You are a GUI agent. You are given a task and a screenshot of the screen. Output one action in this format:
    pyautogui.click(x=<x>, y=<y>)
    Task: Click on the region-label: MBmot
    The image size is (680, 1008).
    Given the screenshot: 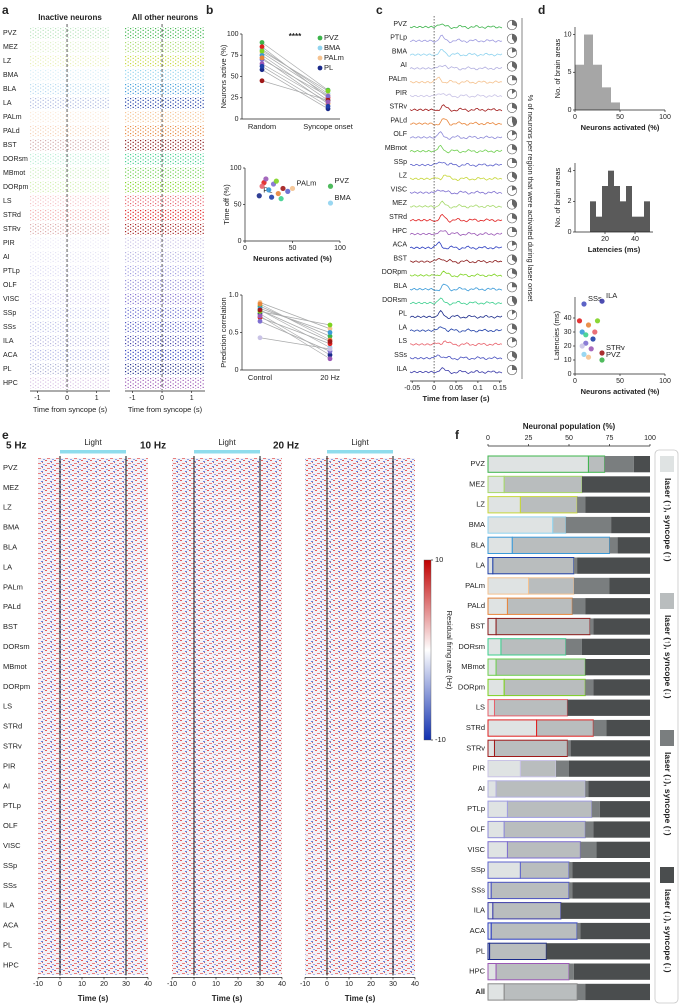 What is the action you would take?
    pyautogui.click(x=14, y=173)
    